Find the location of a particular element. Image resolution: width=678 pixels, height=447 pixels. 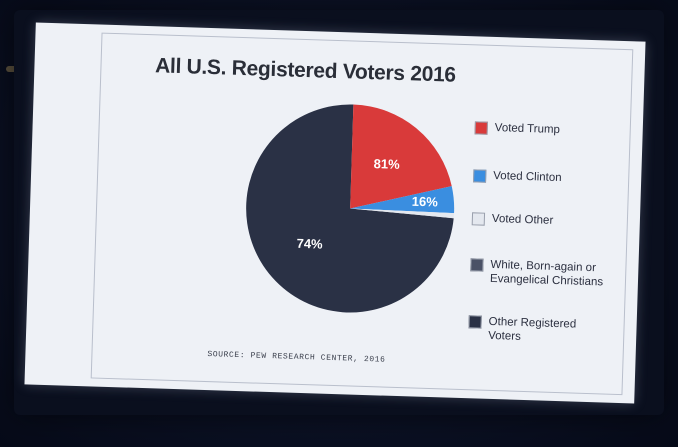

pie-label-other-registered-voters: 74% is located at coordinates (309, 244).